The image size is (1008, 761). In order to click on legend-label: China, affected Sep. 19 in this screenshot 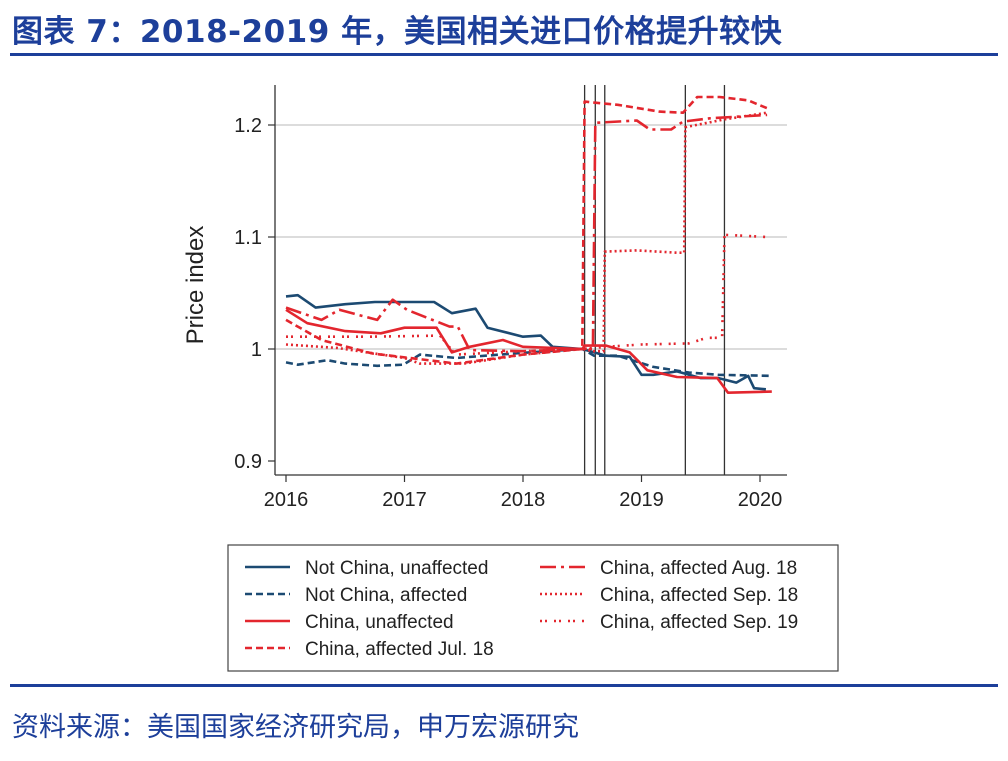, I will do `click(699, 622)`.